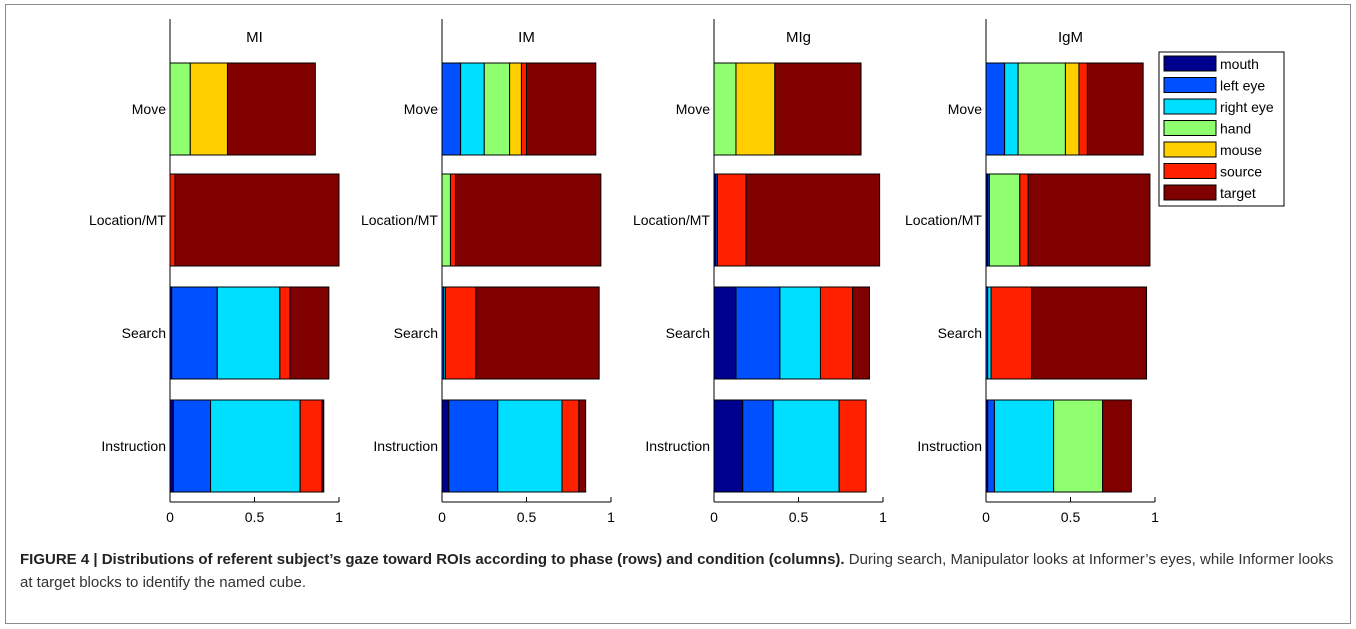 The image size is (1356, 629). Describe the element at coordinates (1247, 107) in the screenshot. I see `legend-label: right eye` at that location.